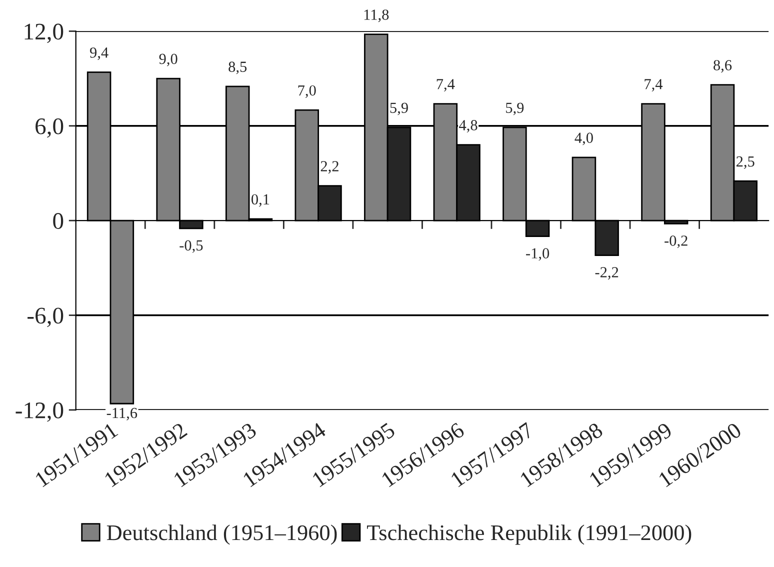  I want to click on data-label: 8,6, so click(723, 66).